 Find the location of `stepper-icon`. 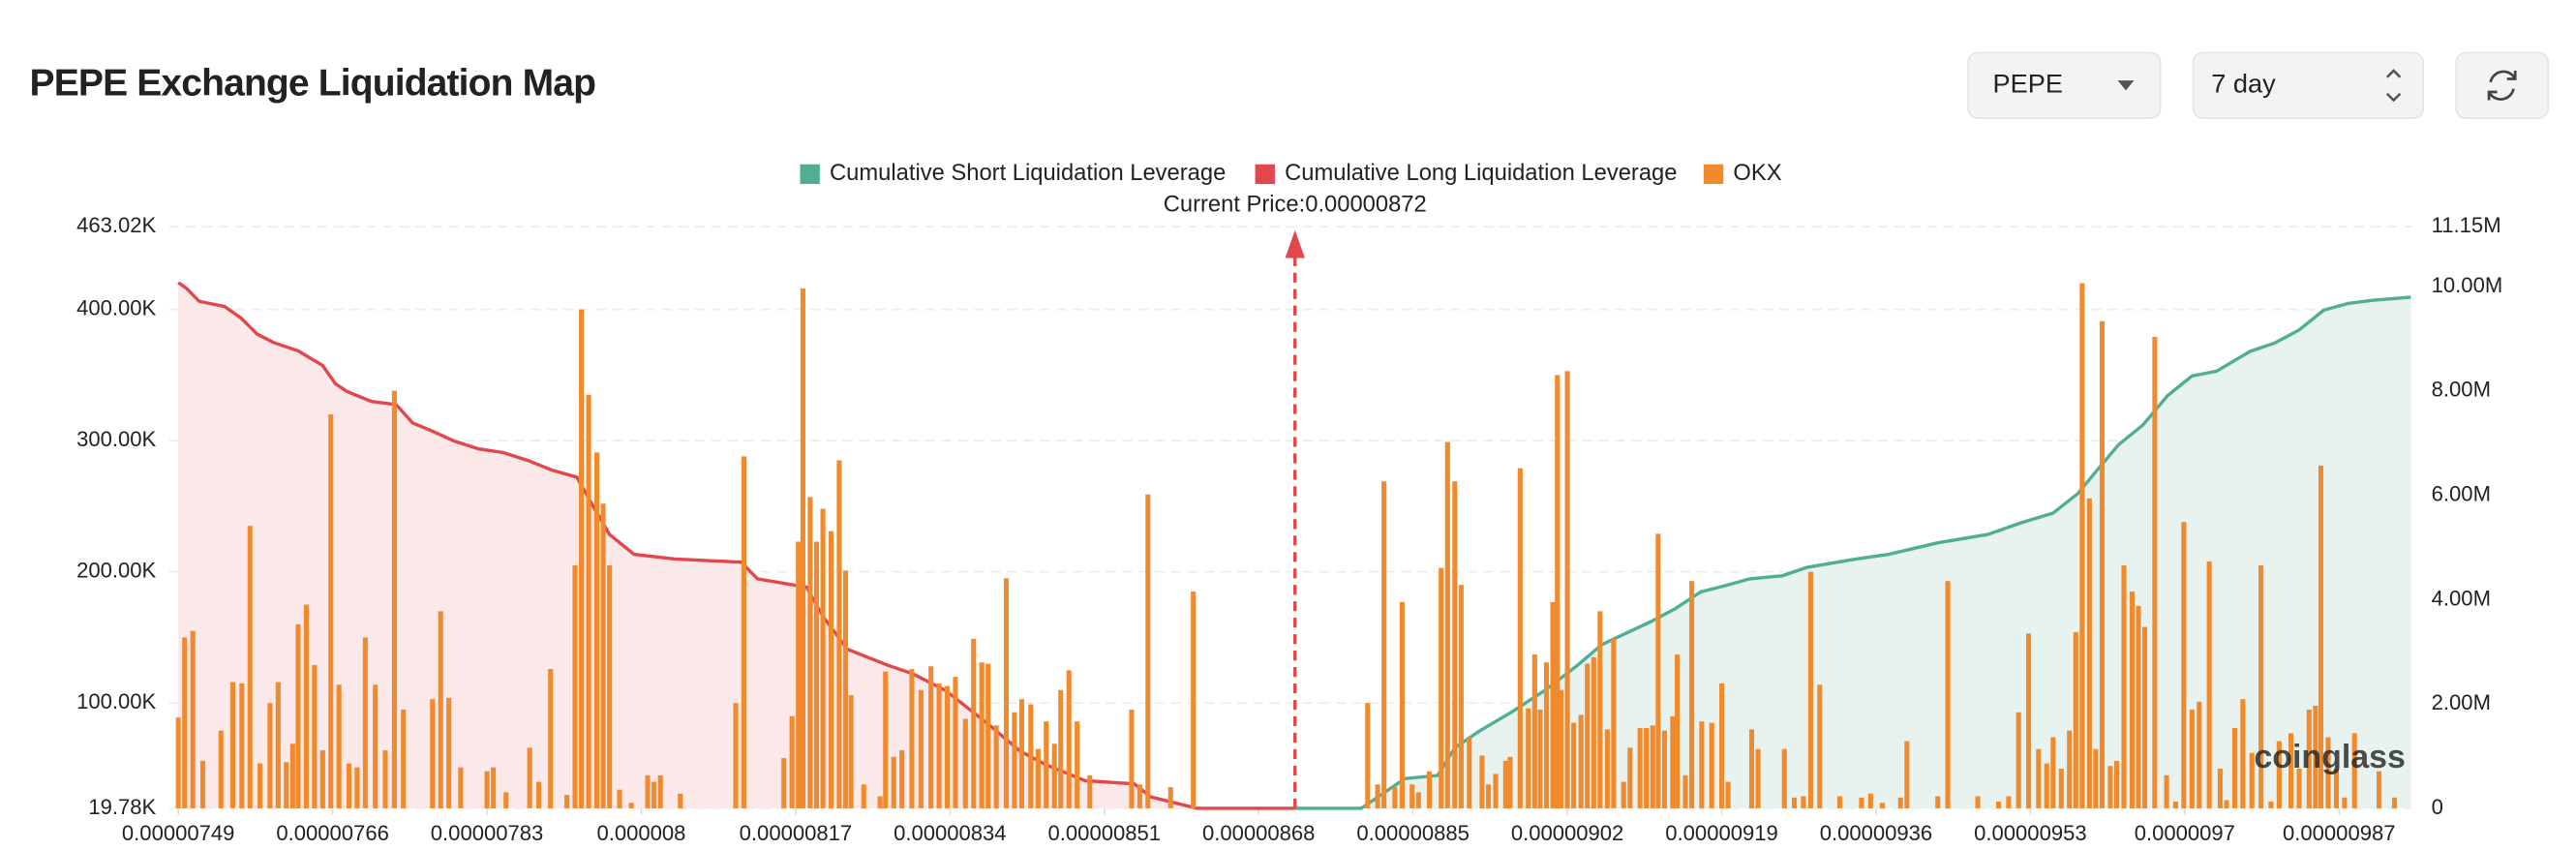

stepper-icon is located at coordinates (2394, 86).